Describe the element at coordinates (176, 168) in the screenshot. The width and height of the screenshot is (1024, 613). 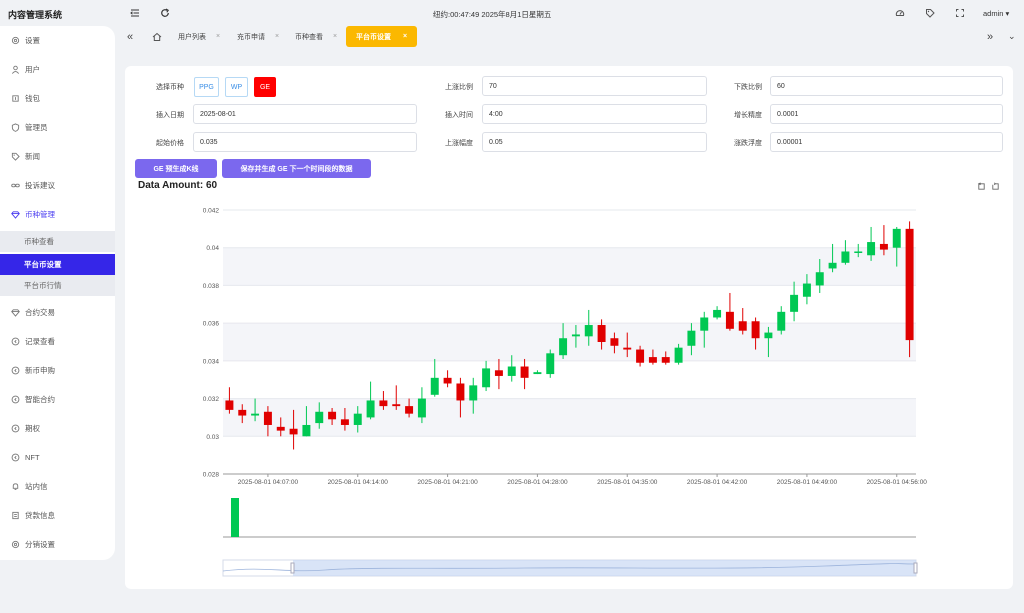
I see `preview-kline-button: GE 预生成K线` at that location.